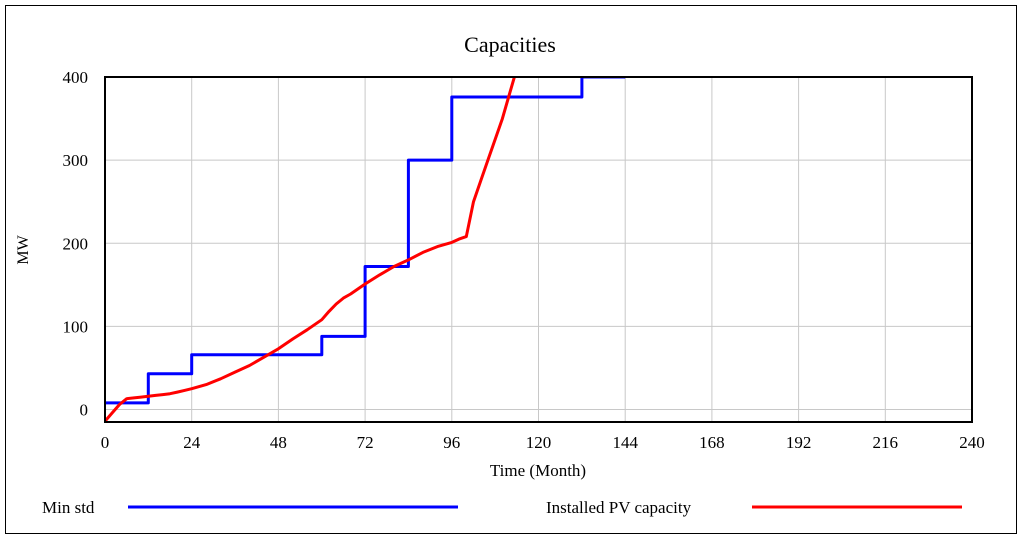  What do you see at coordinates (105, 442) in the screenshot?
I see `x-tick-label: 0` at bounding box center [105, 442].